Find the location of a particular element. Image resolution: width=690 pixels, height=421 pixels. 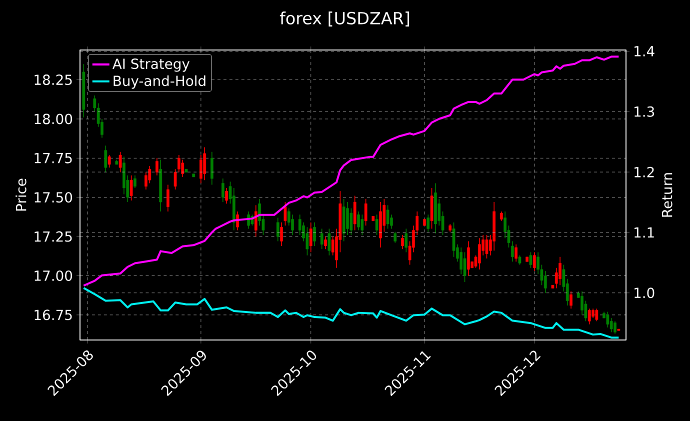

y-tick-label: 17.25 is located at coordinates (53, 236).